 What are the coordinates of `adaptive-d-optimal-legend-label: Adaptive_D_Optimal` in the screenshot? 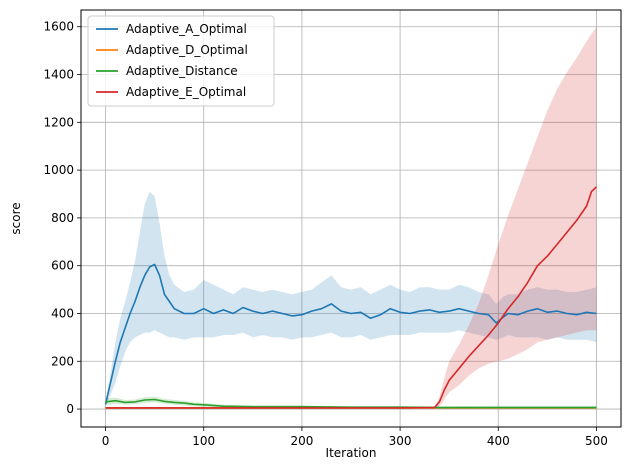 It's located at (187, 50).